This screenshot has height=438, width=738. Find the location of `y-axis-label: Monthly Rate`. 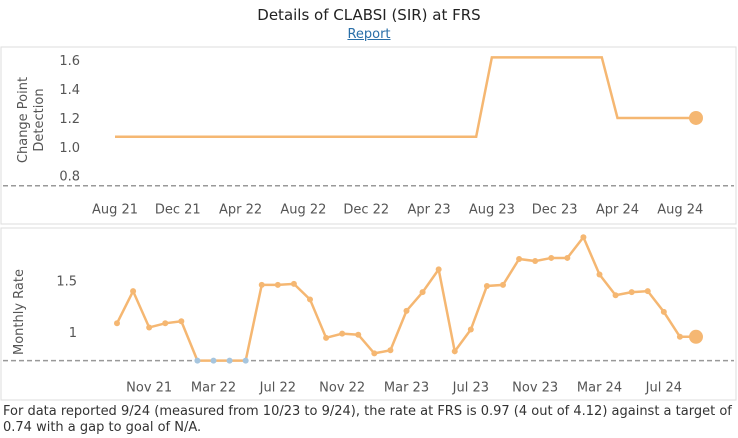

y-axis-label: Monthly Rate is located at coordinates (19, 312).